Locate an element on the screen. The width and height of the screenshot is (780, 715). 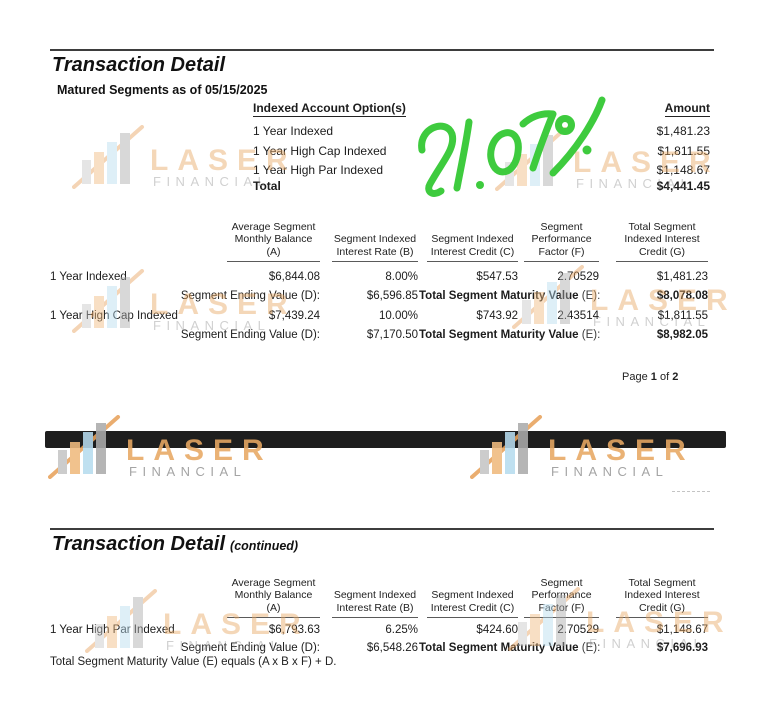
page-current-number: 1 is located at coordinates (653, 377).